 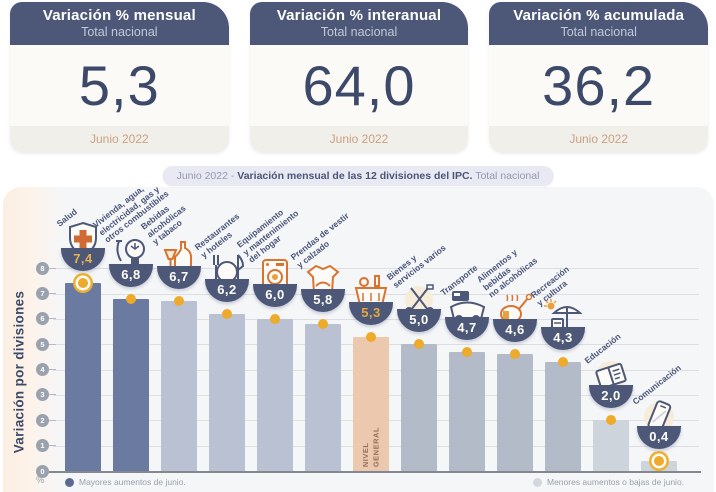 What do you see at coordinates (132, 482) in the screenshot?
I see `legend-label: Mayores aumentos de junio.` at bounding box center [132, 482].